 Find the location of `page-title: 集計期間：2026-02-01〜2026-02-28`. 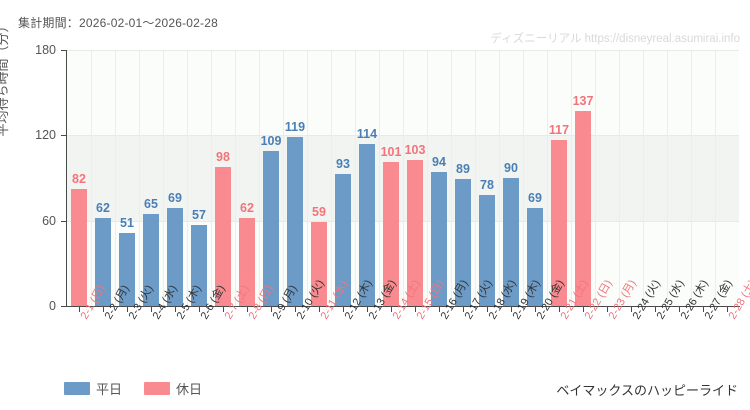

page-title: 集計期間：2026-02-01〜2026-02-28 is located at coordinates (118, 23).